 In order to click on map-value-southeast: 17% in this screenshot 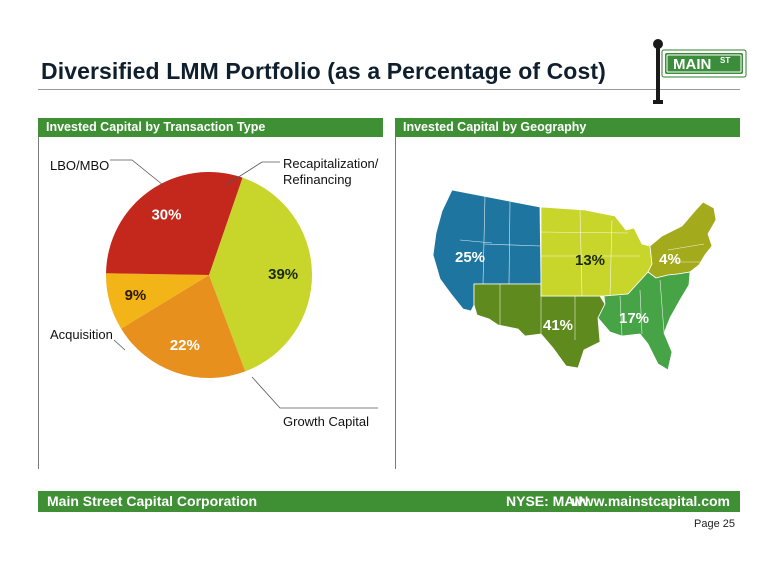, I will do `click(634, 318)`.